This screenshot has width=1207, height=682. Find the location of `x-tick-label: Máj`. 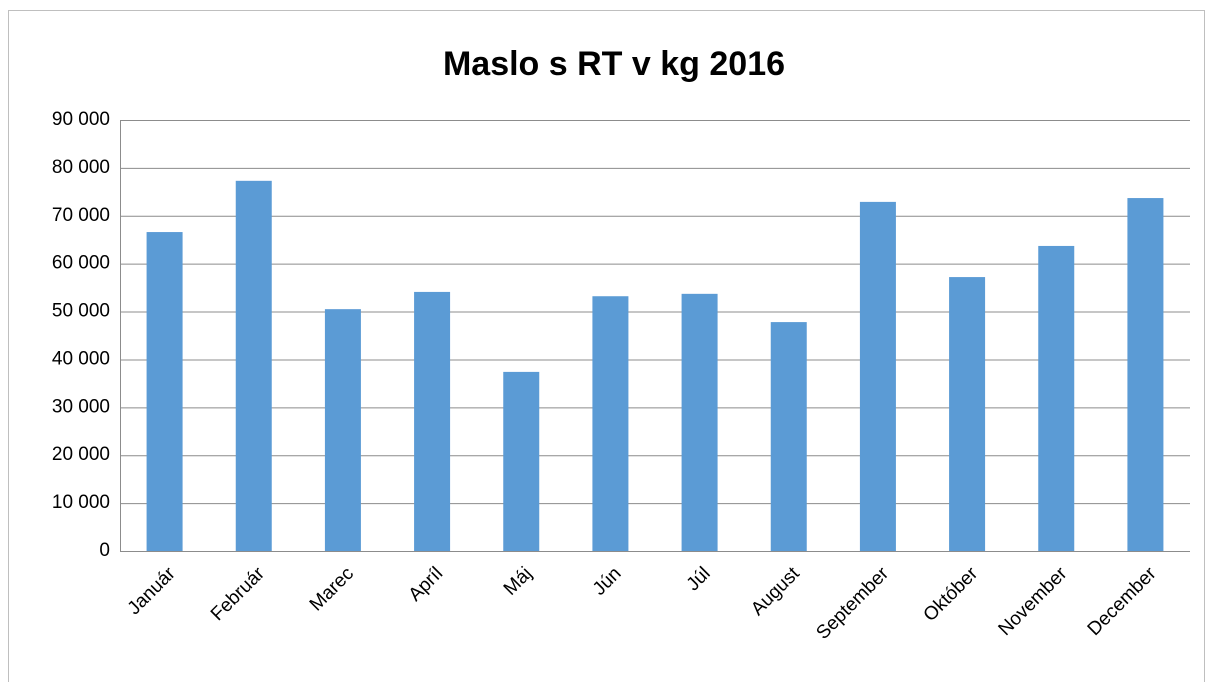

x-tick-label: Máj is located at coordinates (518, 581).